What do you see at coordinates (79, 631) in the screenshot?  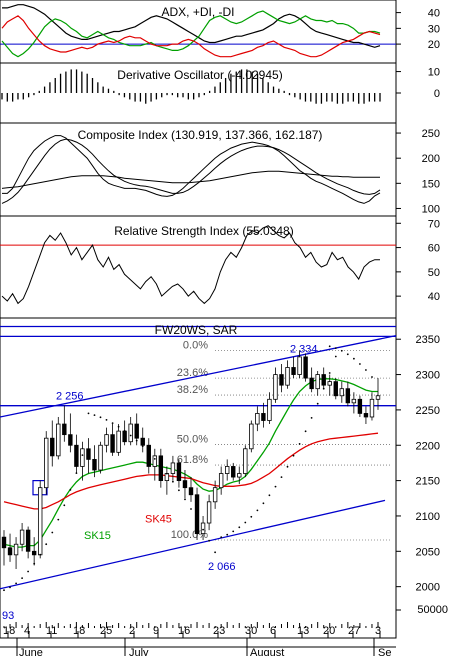 I see `x-day-label: 18` at bounding box center [79, 631].